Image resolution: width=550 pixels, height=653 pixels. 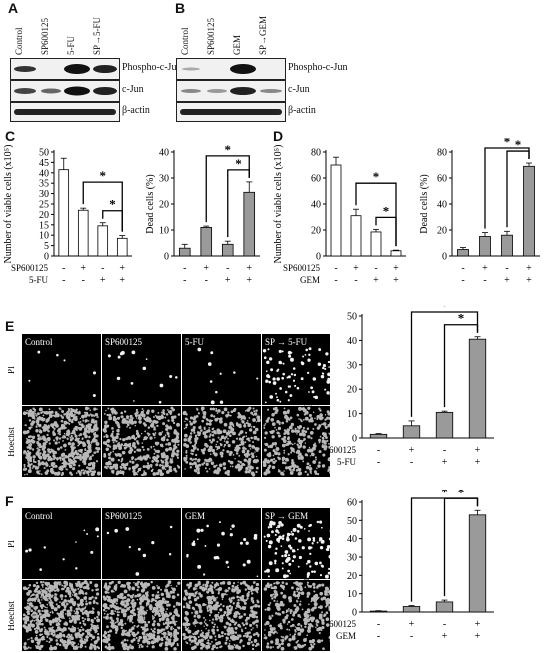 What do you see at coordinates (12, 442) in the screenshot?
I see `micrograph-row-label: Hoechst` at bounding box center [12, 442].